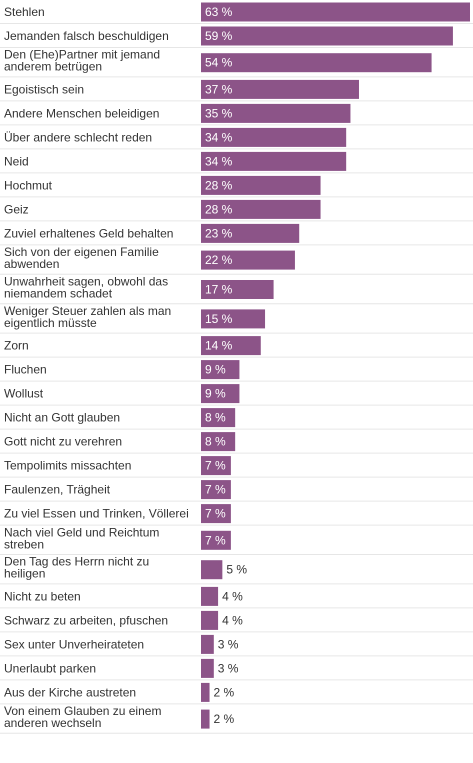 The height and width of the screenshot is (763, 473). What do you see at coordinates (236, 570) in the screenshot?
I see `value-label: 5 %` at bounding box center [236, 570].